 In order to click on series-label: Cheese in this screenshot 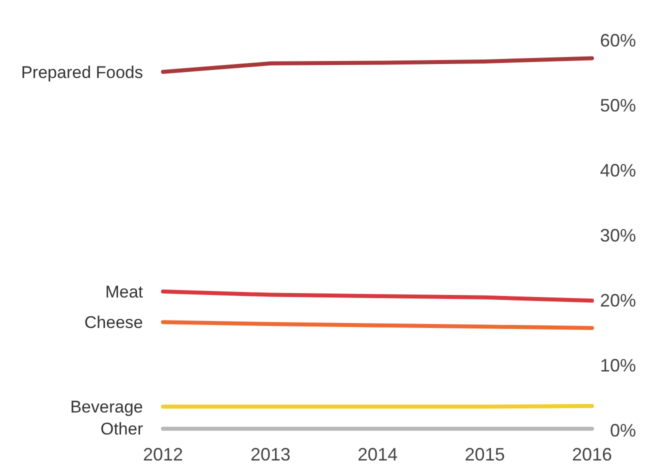, I will do `click(113, 322)`.